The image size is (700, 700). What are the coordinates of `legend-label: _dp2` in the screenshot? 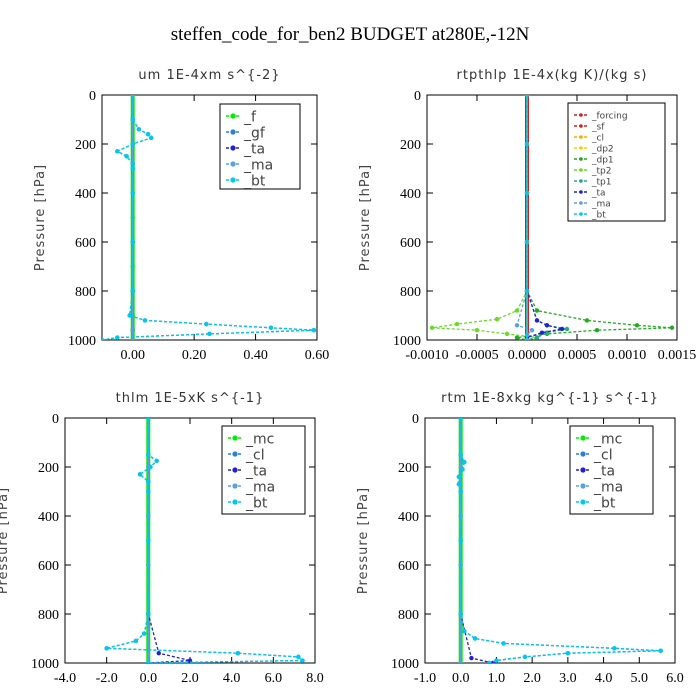 It's located at (602, 149).